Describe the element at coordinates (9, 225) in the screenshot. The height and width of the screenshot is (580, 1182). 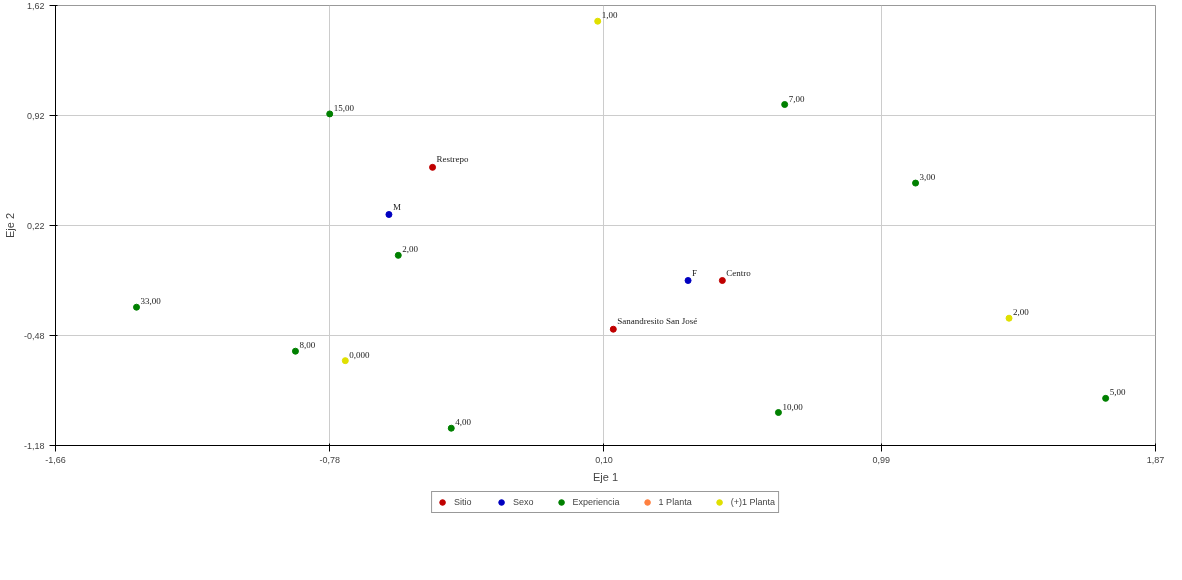
I see `y-axis-title: Eje 2` at that location.